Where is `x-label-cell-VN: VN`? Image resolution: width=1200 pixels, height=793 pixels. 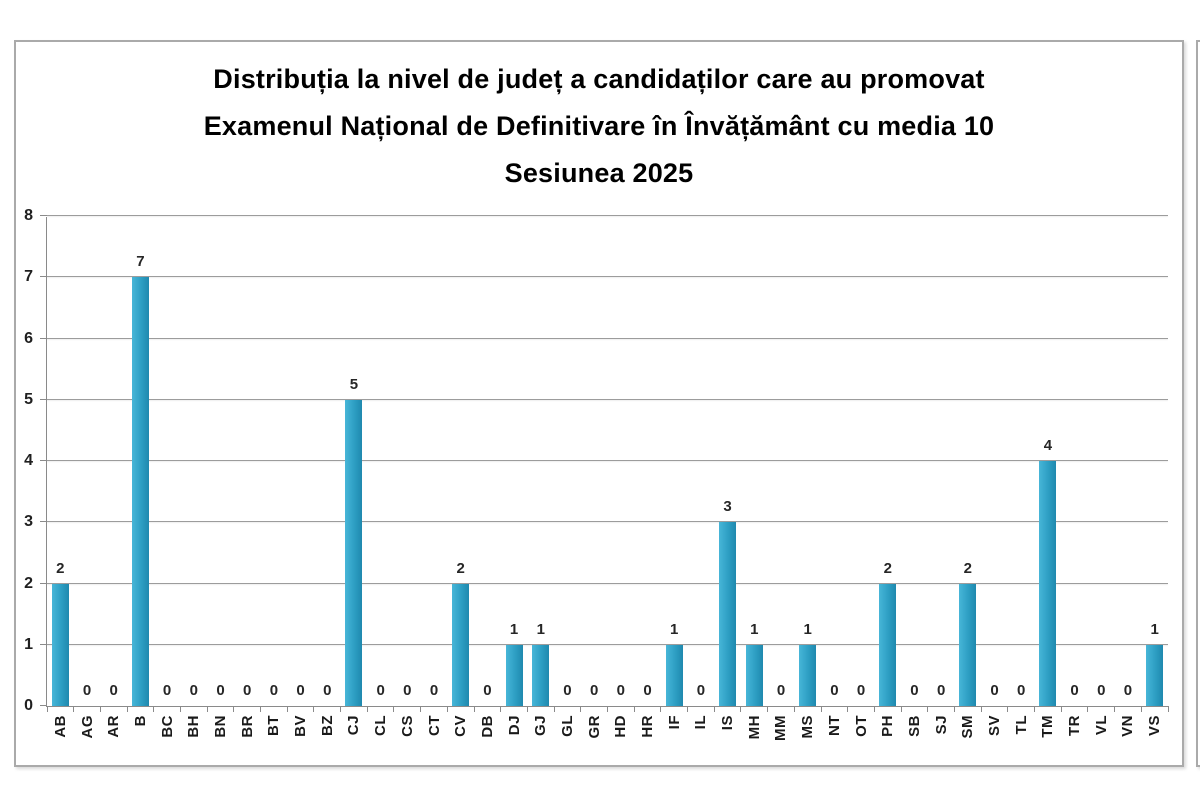 x-label-cell-VN: VN is located at coordinates (1128, 741).